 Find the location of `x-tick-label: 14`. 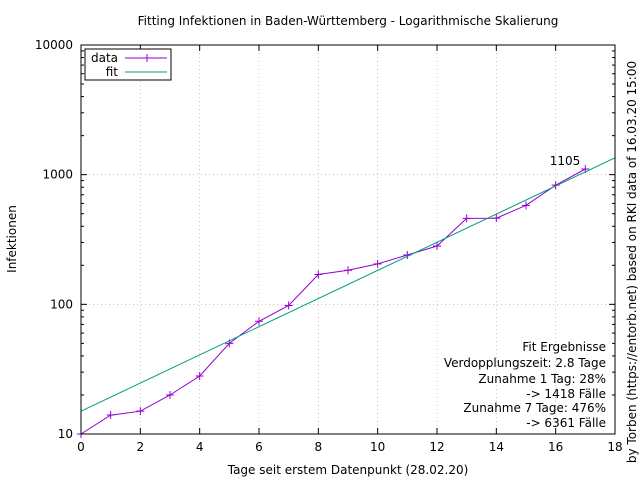

x-tick-label: 14 is located at coordinates (496, 447).